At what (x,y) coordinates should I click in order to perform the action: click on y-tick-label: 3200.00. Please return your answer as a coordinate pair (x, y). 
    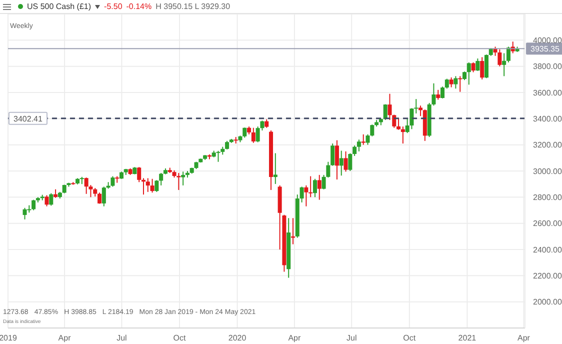
    Looking at the image, I should click on (547, 145).